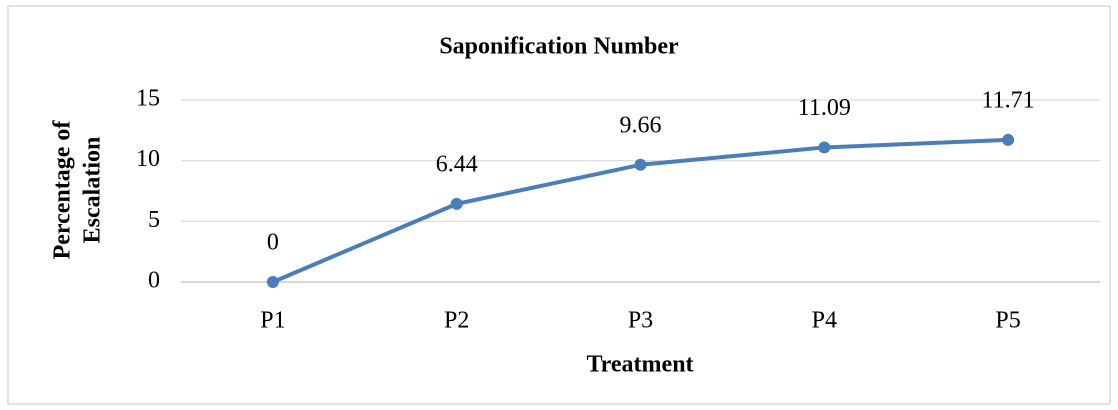 This screenshot has height=410, width=1118. What do you see at coordinates (641, 125) in the screenshot?
I see `data-label: 9.66` at bounding box center [641, 125].